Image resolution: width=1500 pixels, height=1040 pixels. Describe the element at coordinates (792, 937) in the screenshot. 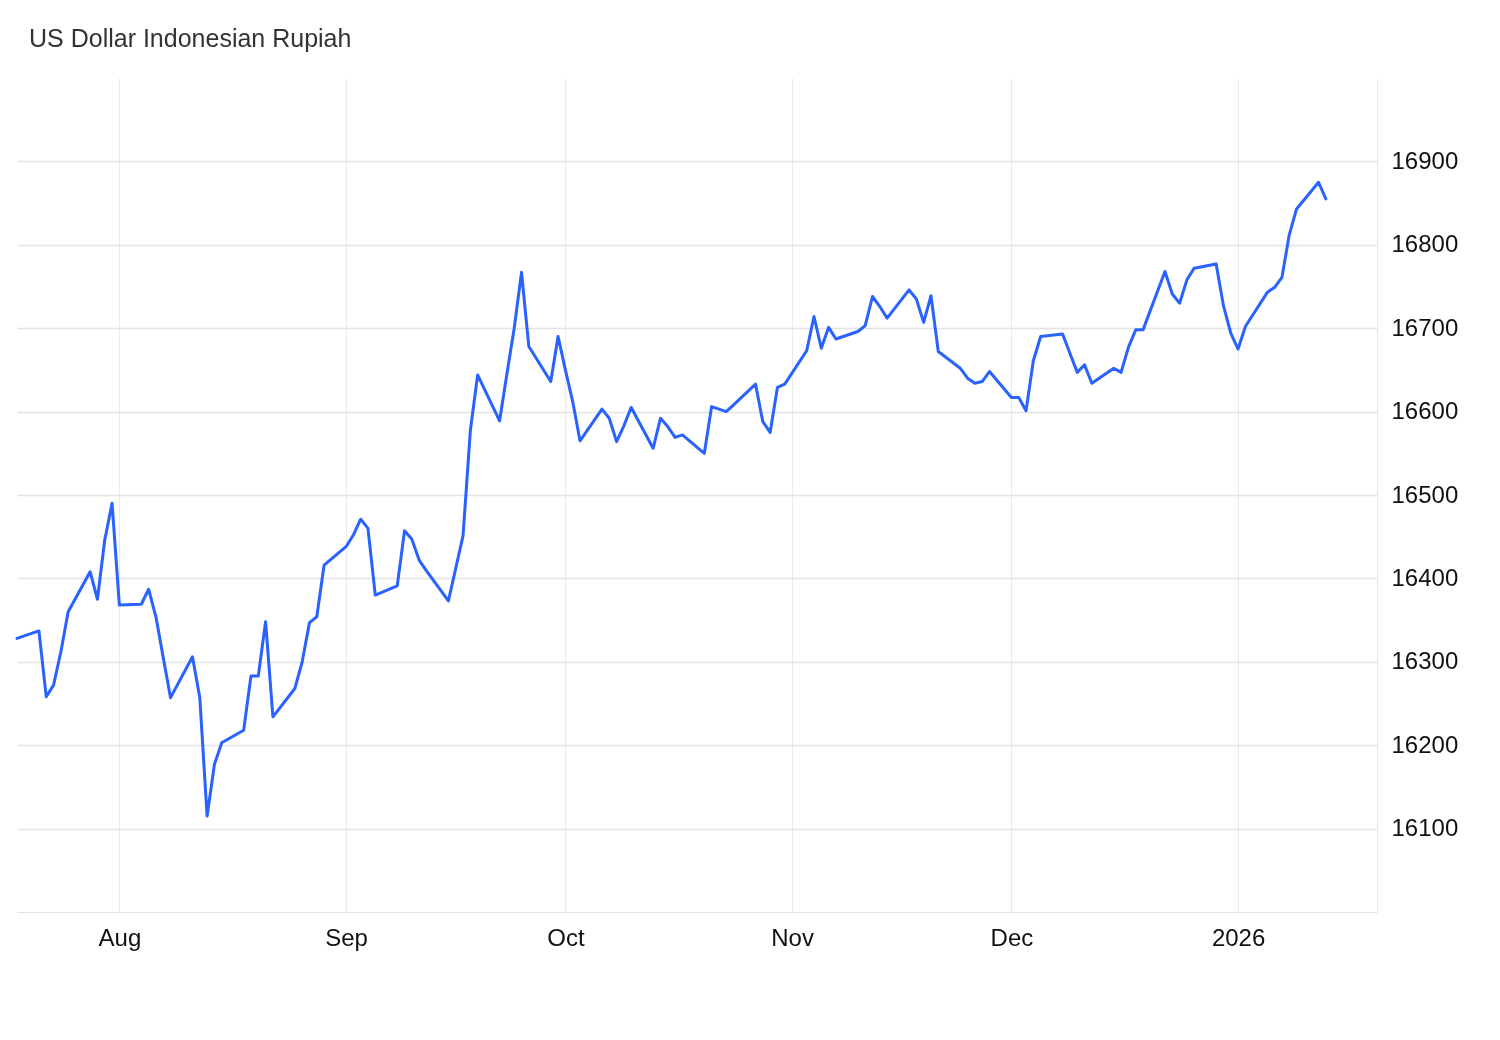

I see `x-tick-label: Nov` at that location.